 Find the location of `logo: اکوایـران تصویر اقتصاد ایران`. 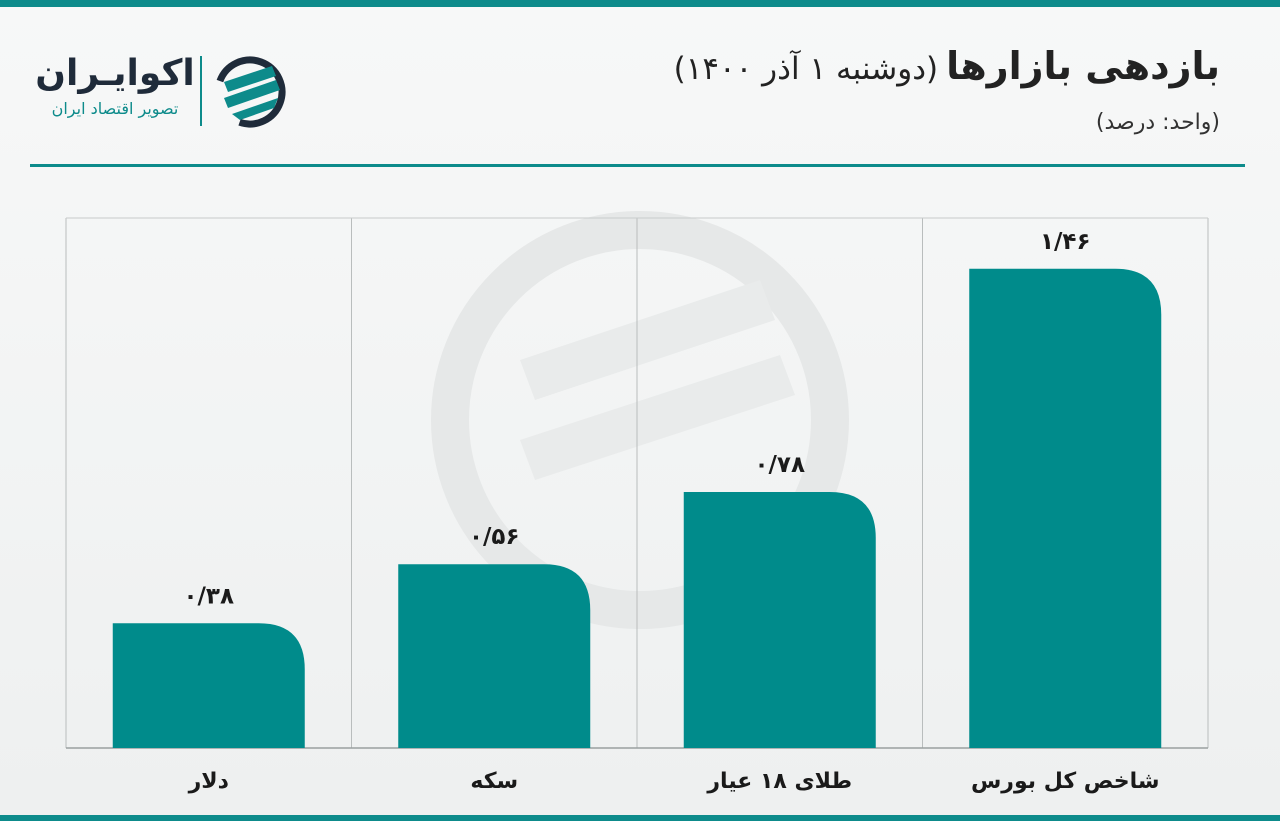

logo: اکوایـران تصویر اقتصاد ایران is located at coordinates (115, 86).